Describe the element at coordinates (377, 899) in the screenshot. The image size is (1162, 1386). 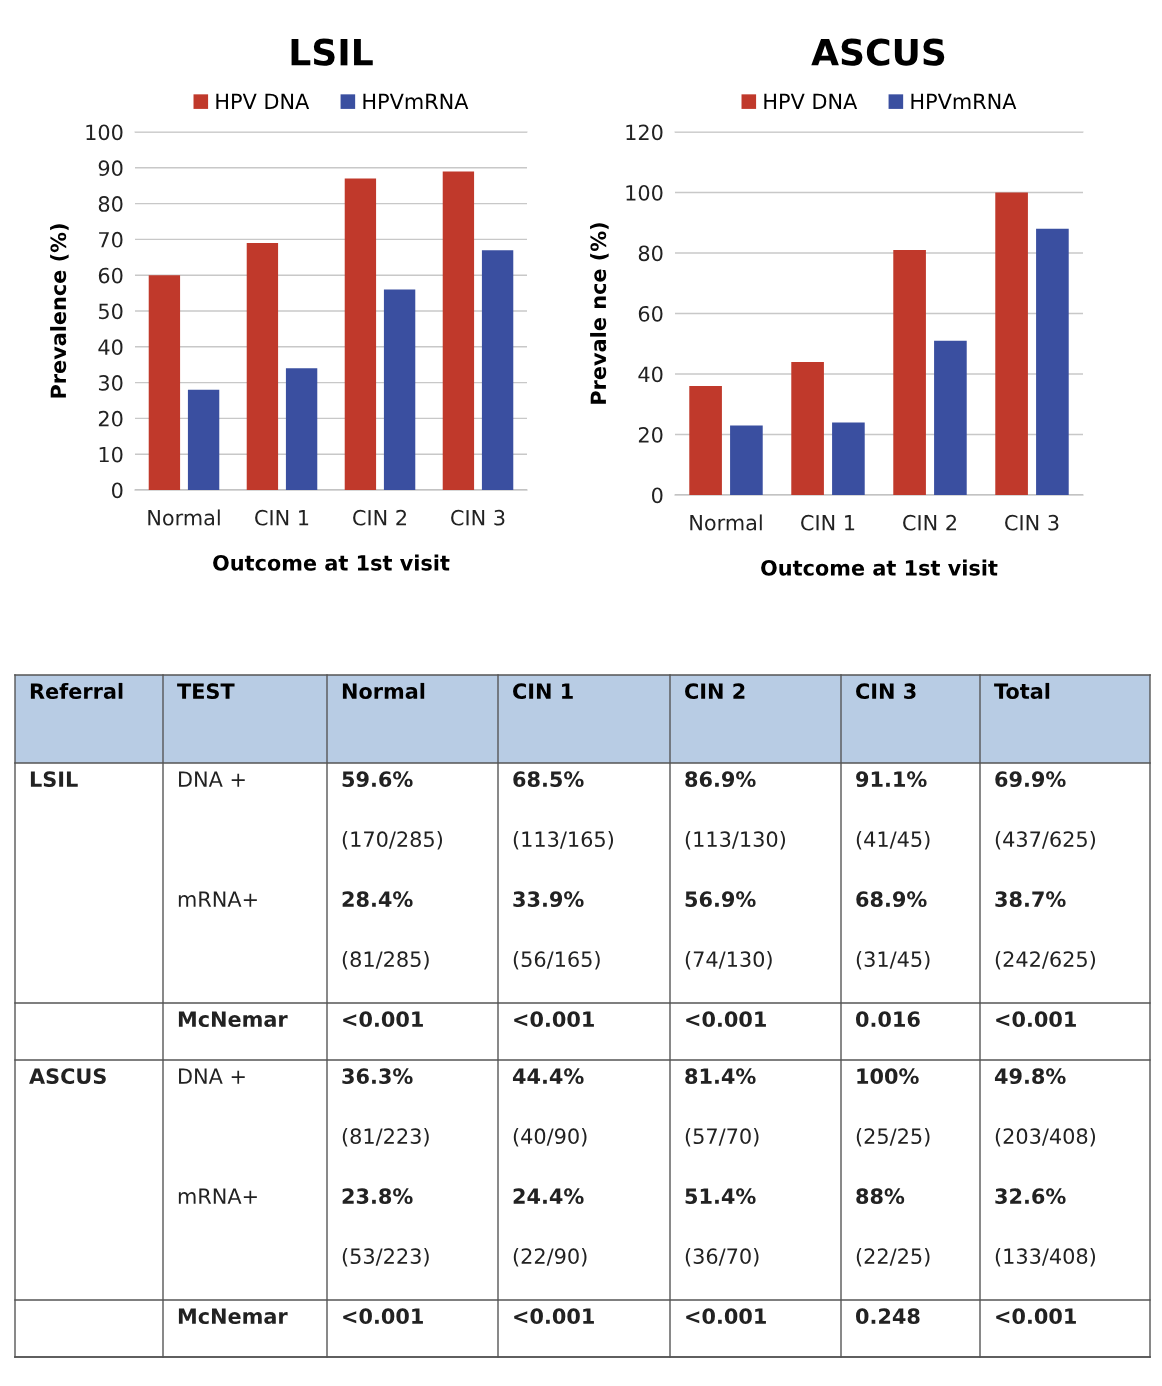
I see `text: 28.4%` at that location.